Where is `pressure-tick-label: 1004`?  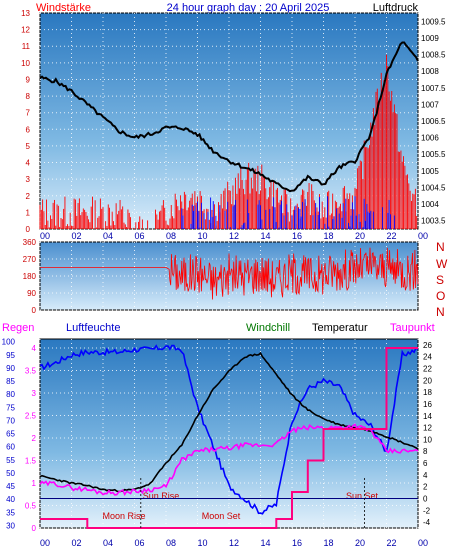 pressure-tick-label: 1004 is located at coordinates (430, 204).